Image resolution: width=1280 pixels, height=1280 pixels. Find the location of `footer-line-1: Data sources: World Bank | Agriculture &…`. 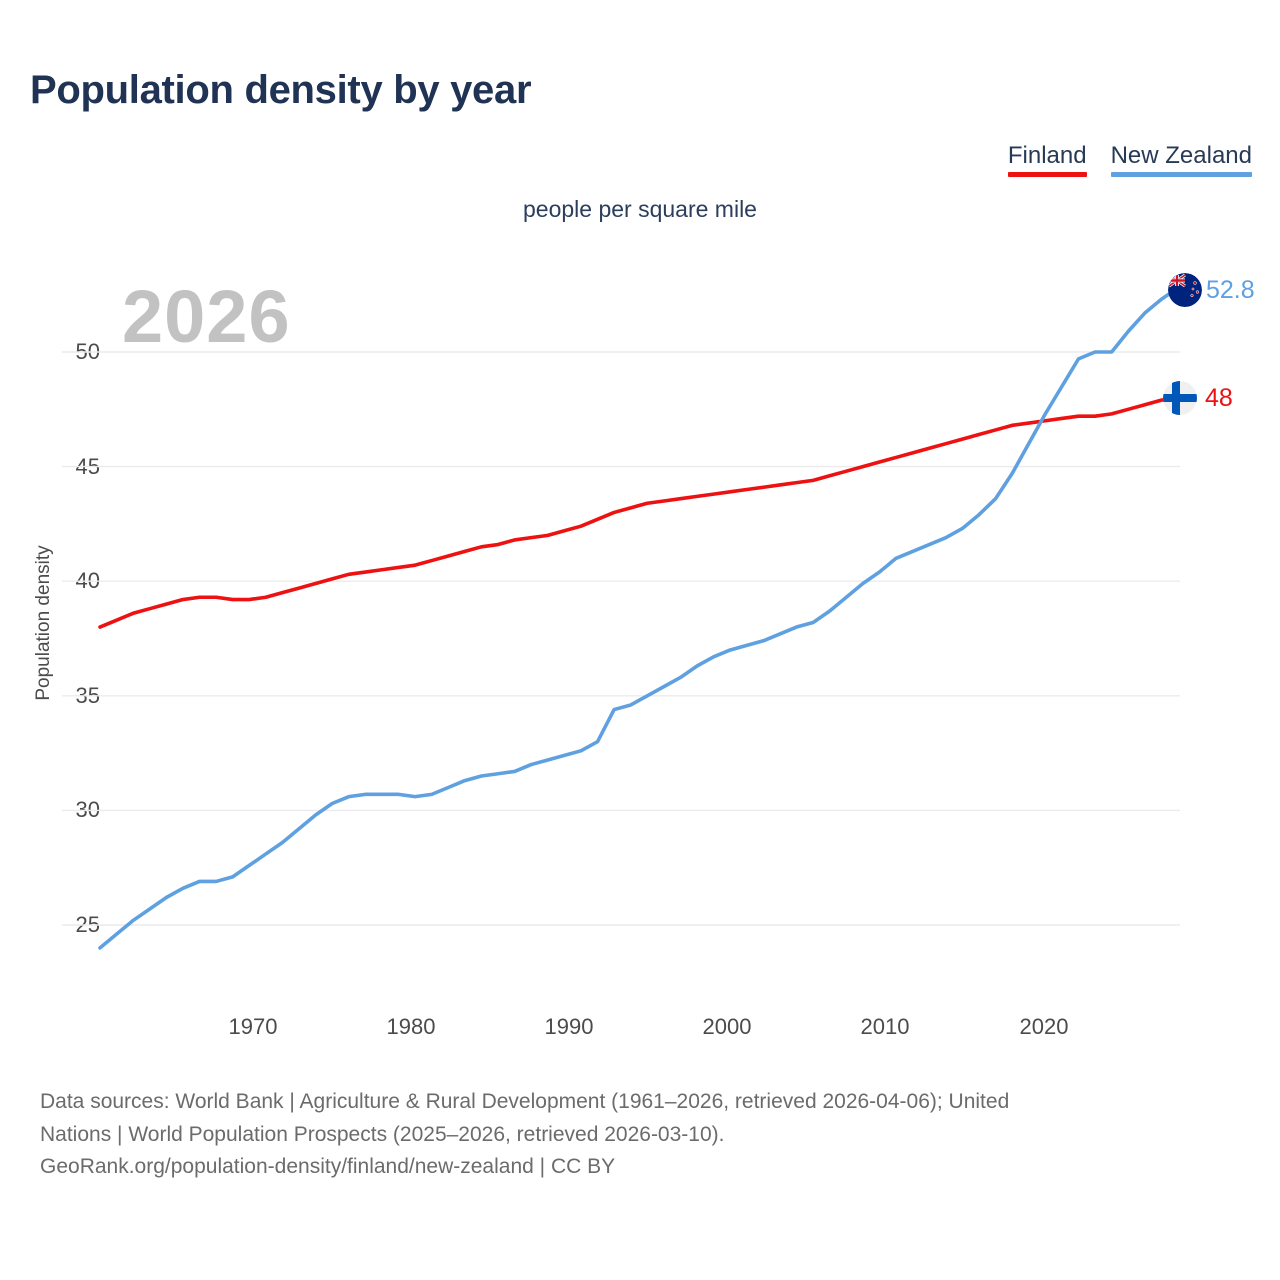

footer-line-1: Data sources: World Bank | Agriculture &… is located at coordinates (525, 1101).